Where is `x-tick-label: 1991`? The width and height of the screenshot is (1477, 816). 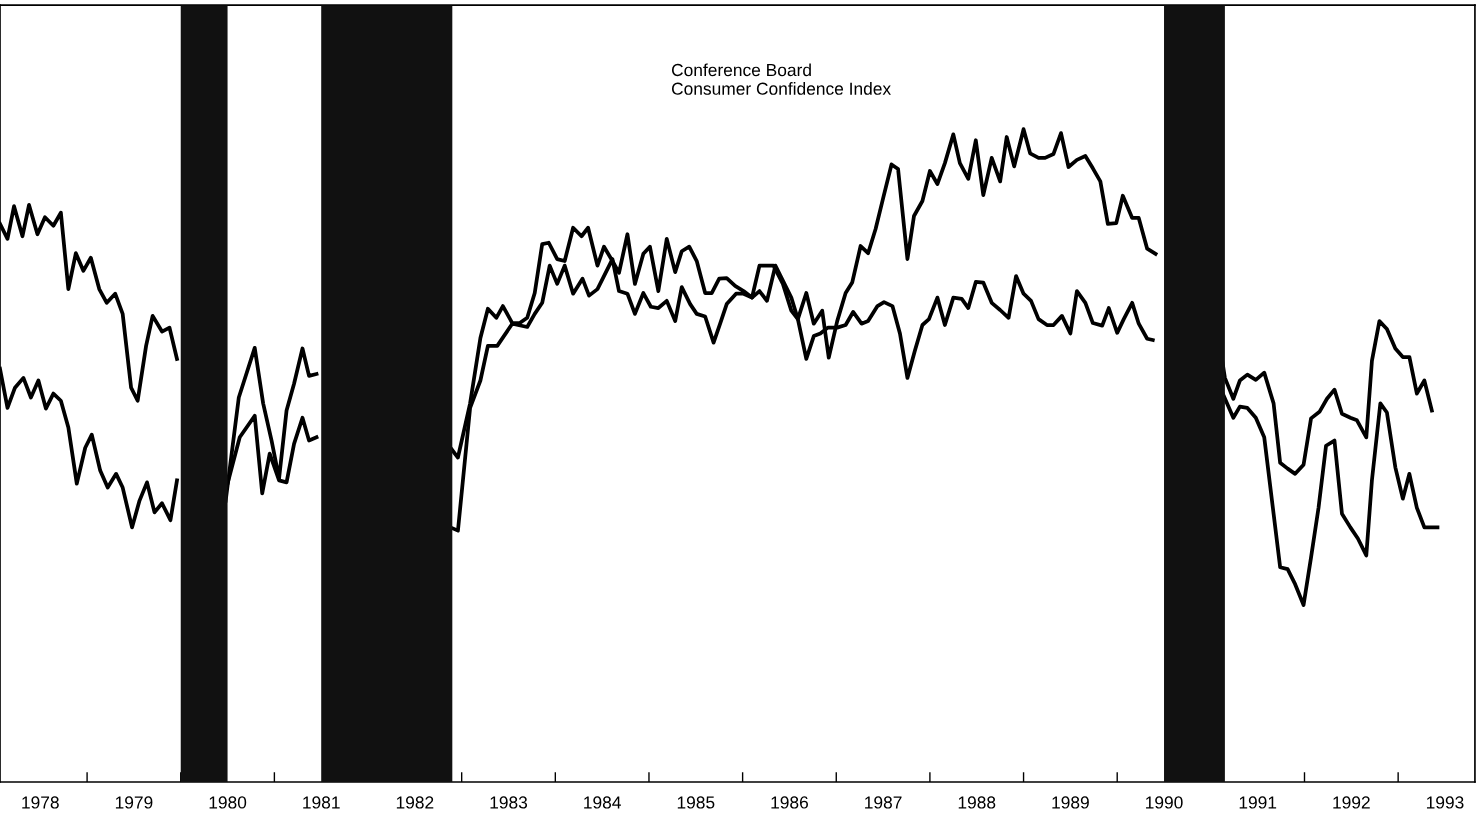
x-tick-label: 1991 is located at coordinates (1258, 802).